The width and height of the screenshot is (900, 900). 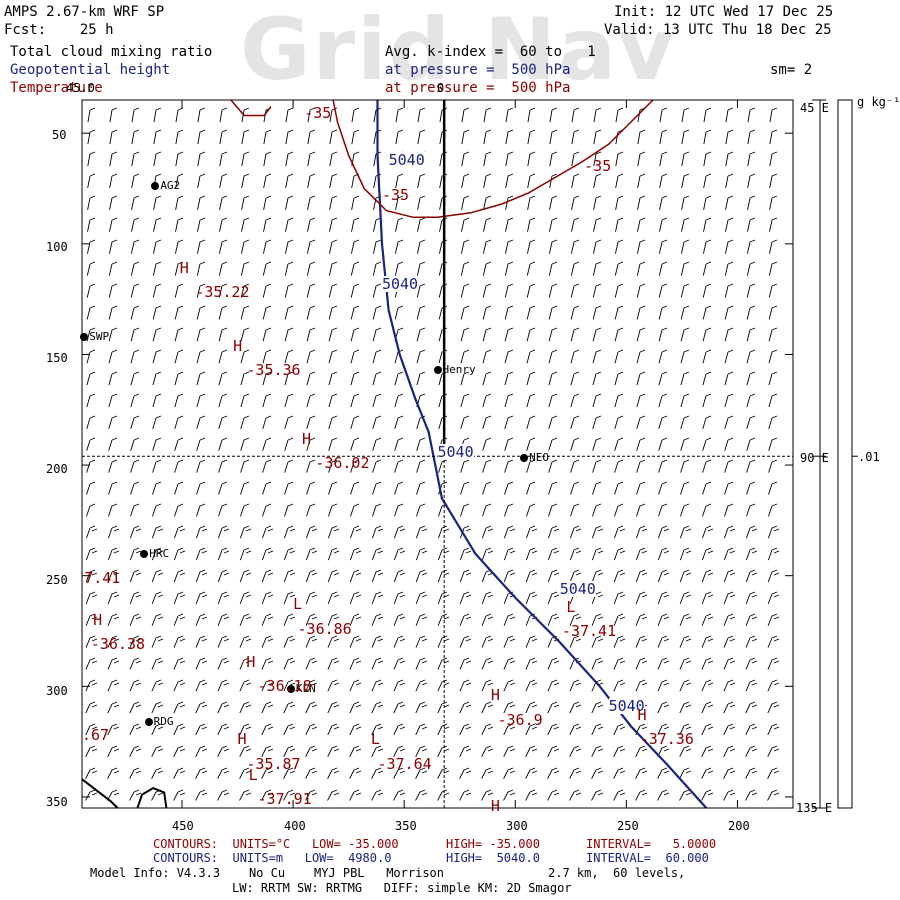 I want to click on temperature-label: -35.22, so click(x=222, y=292).